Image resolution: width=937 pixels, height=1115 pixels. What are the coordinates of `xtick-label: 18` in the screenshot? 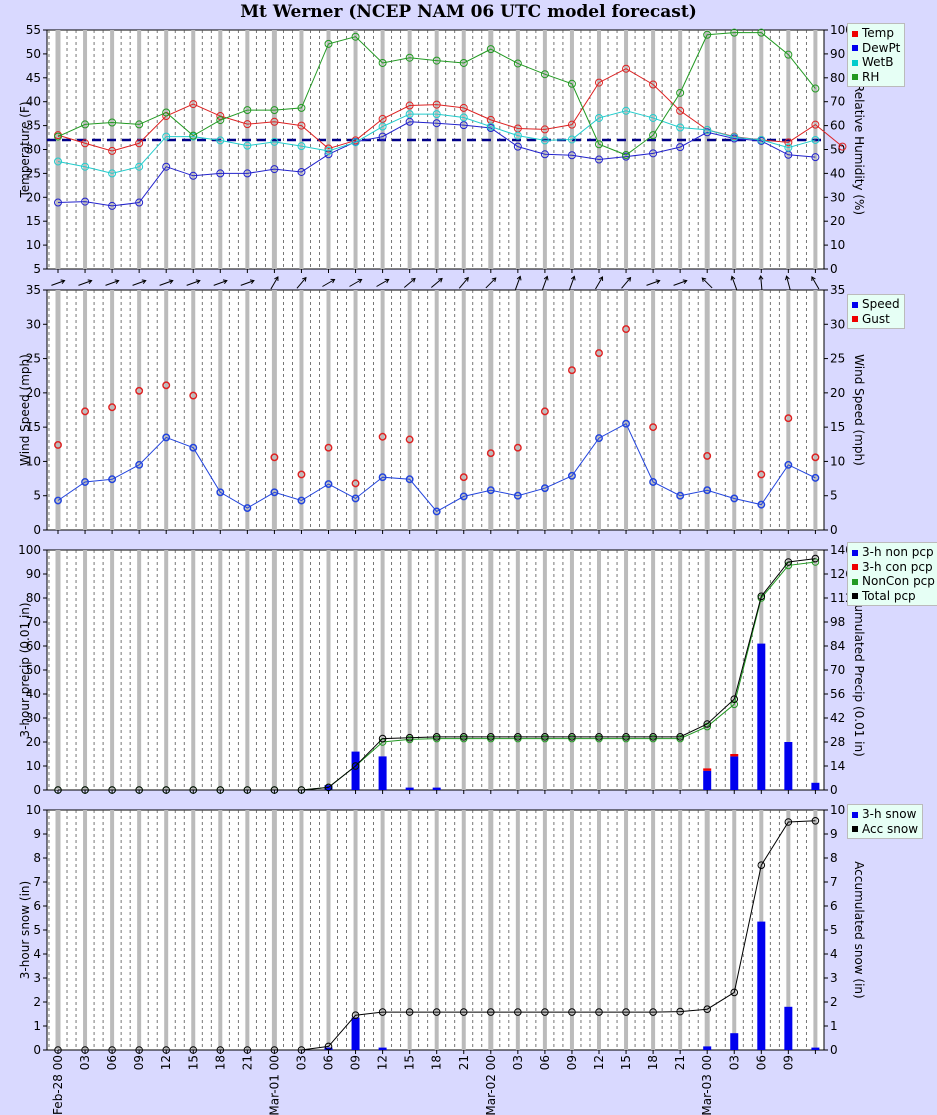 It's located at (437, 1062).